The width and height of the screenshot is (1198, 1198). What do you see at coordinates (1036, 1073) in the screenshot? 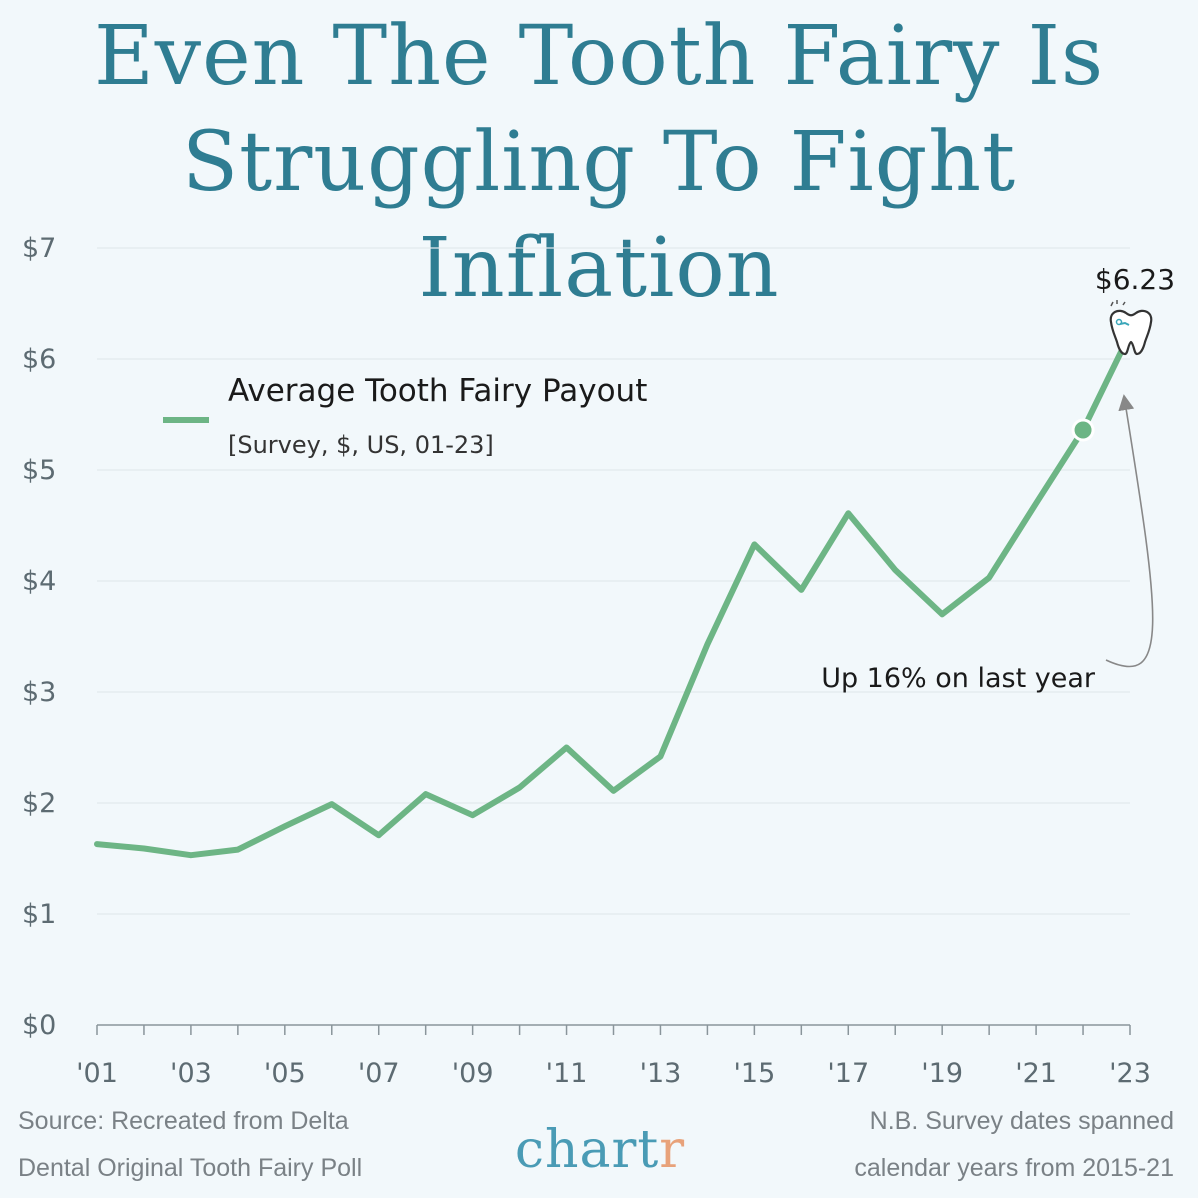
I see `x-tick-label: '21` at bounding box center [1036, 1073].